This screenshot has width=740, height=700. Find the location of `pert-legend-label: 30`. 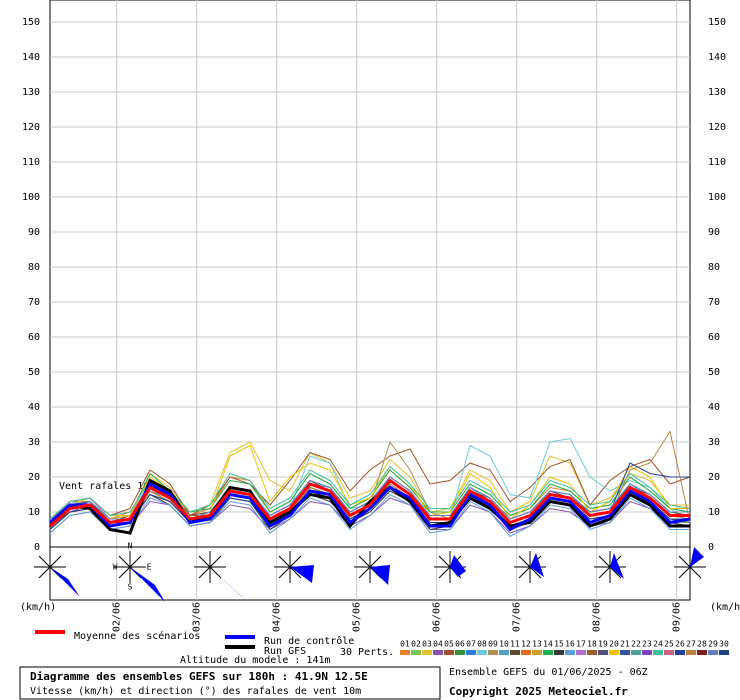

pert-legend-label: 30 is located at coordinates (724, 644).